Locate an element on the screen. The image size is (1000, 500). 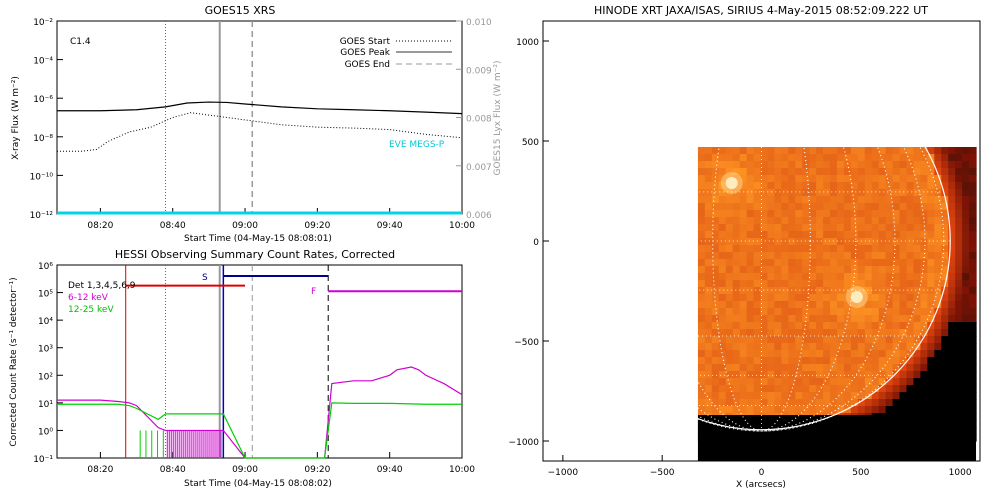
goes-lyx-line is located at coordinates (260, 132).